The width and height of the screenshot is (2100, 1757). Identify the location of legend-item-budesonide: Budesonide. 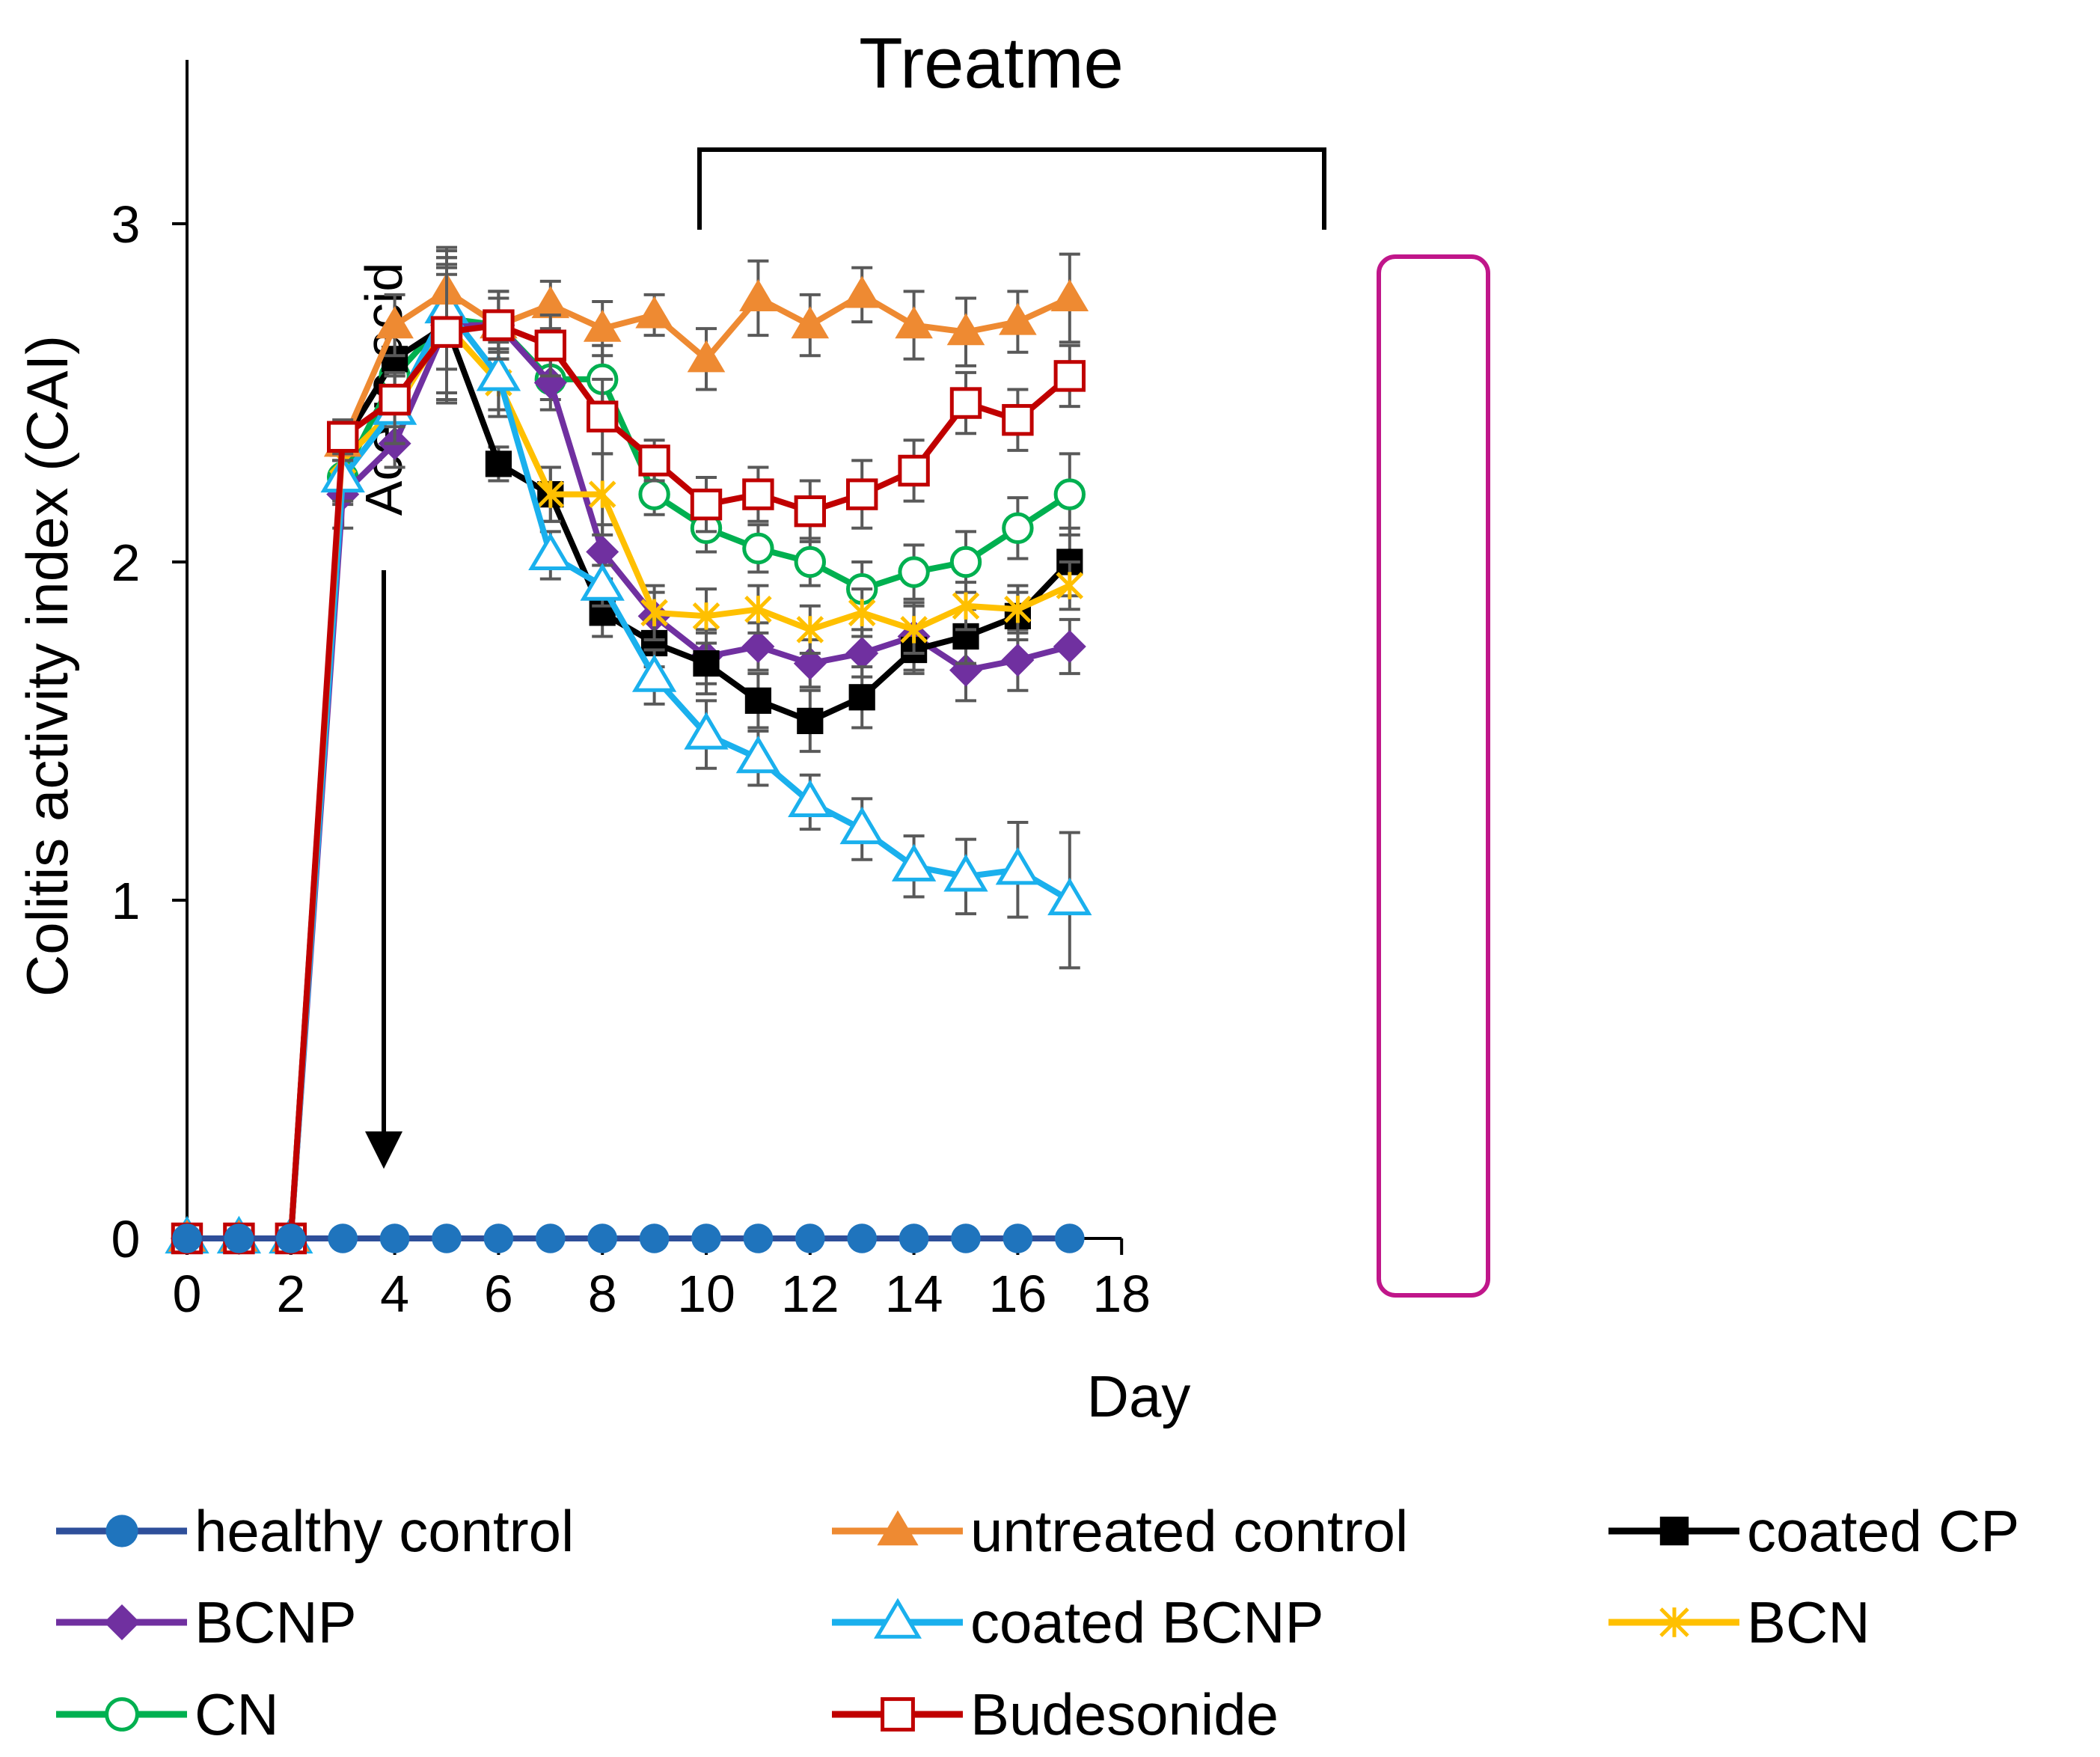
(1055, 1714).